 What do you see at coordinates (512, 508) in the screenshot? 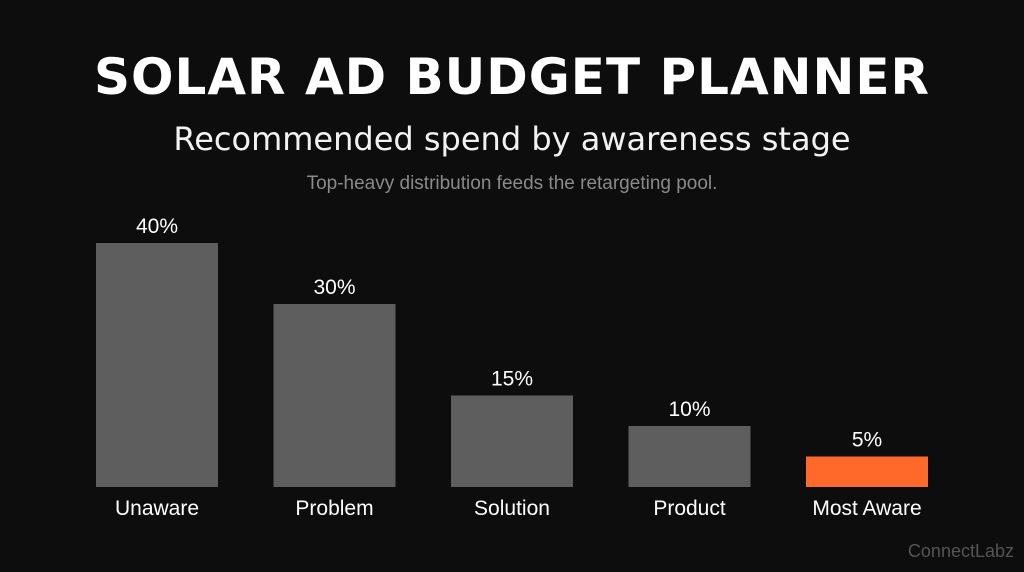
I see `category-label: Solution` at bounding box center [512, 508].